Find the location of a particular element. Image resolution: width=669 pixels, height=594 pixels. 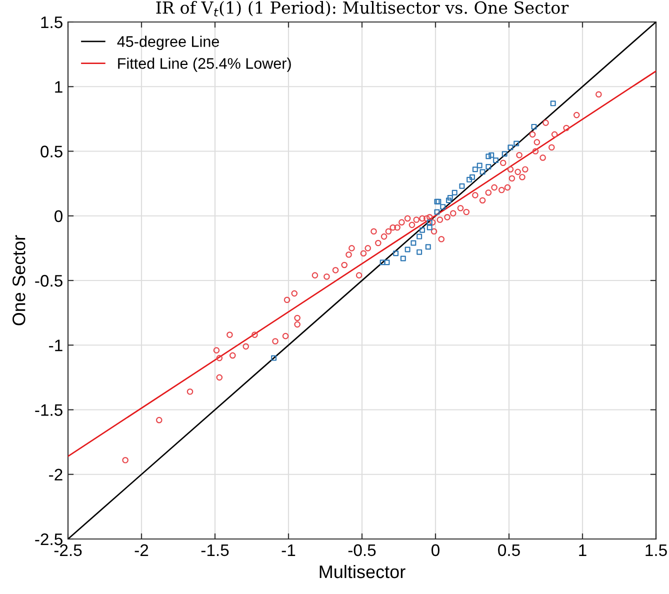

y-axis-title: One Sector is located at coordinates (19, 280).